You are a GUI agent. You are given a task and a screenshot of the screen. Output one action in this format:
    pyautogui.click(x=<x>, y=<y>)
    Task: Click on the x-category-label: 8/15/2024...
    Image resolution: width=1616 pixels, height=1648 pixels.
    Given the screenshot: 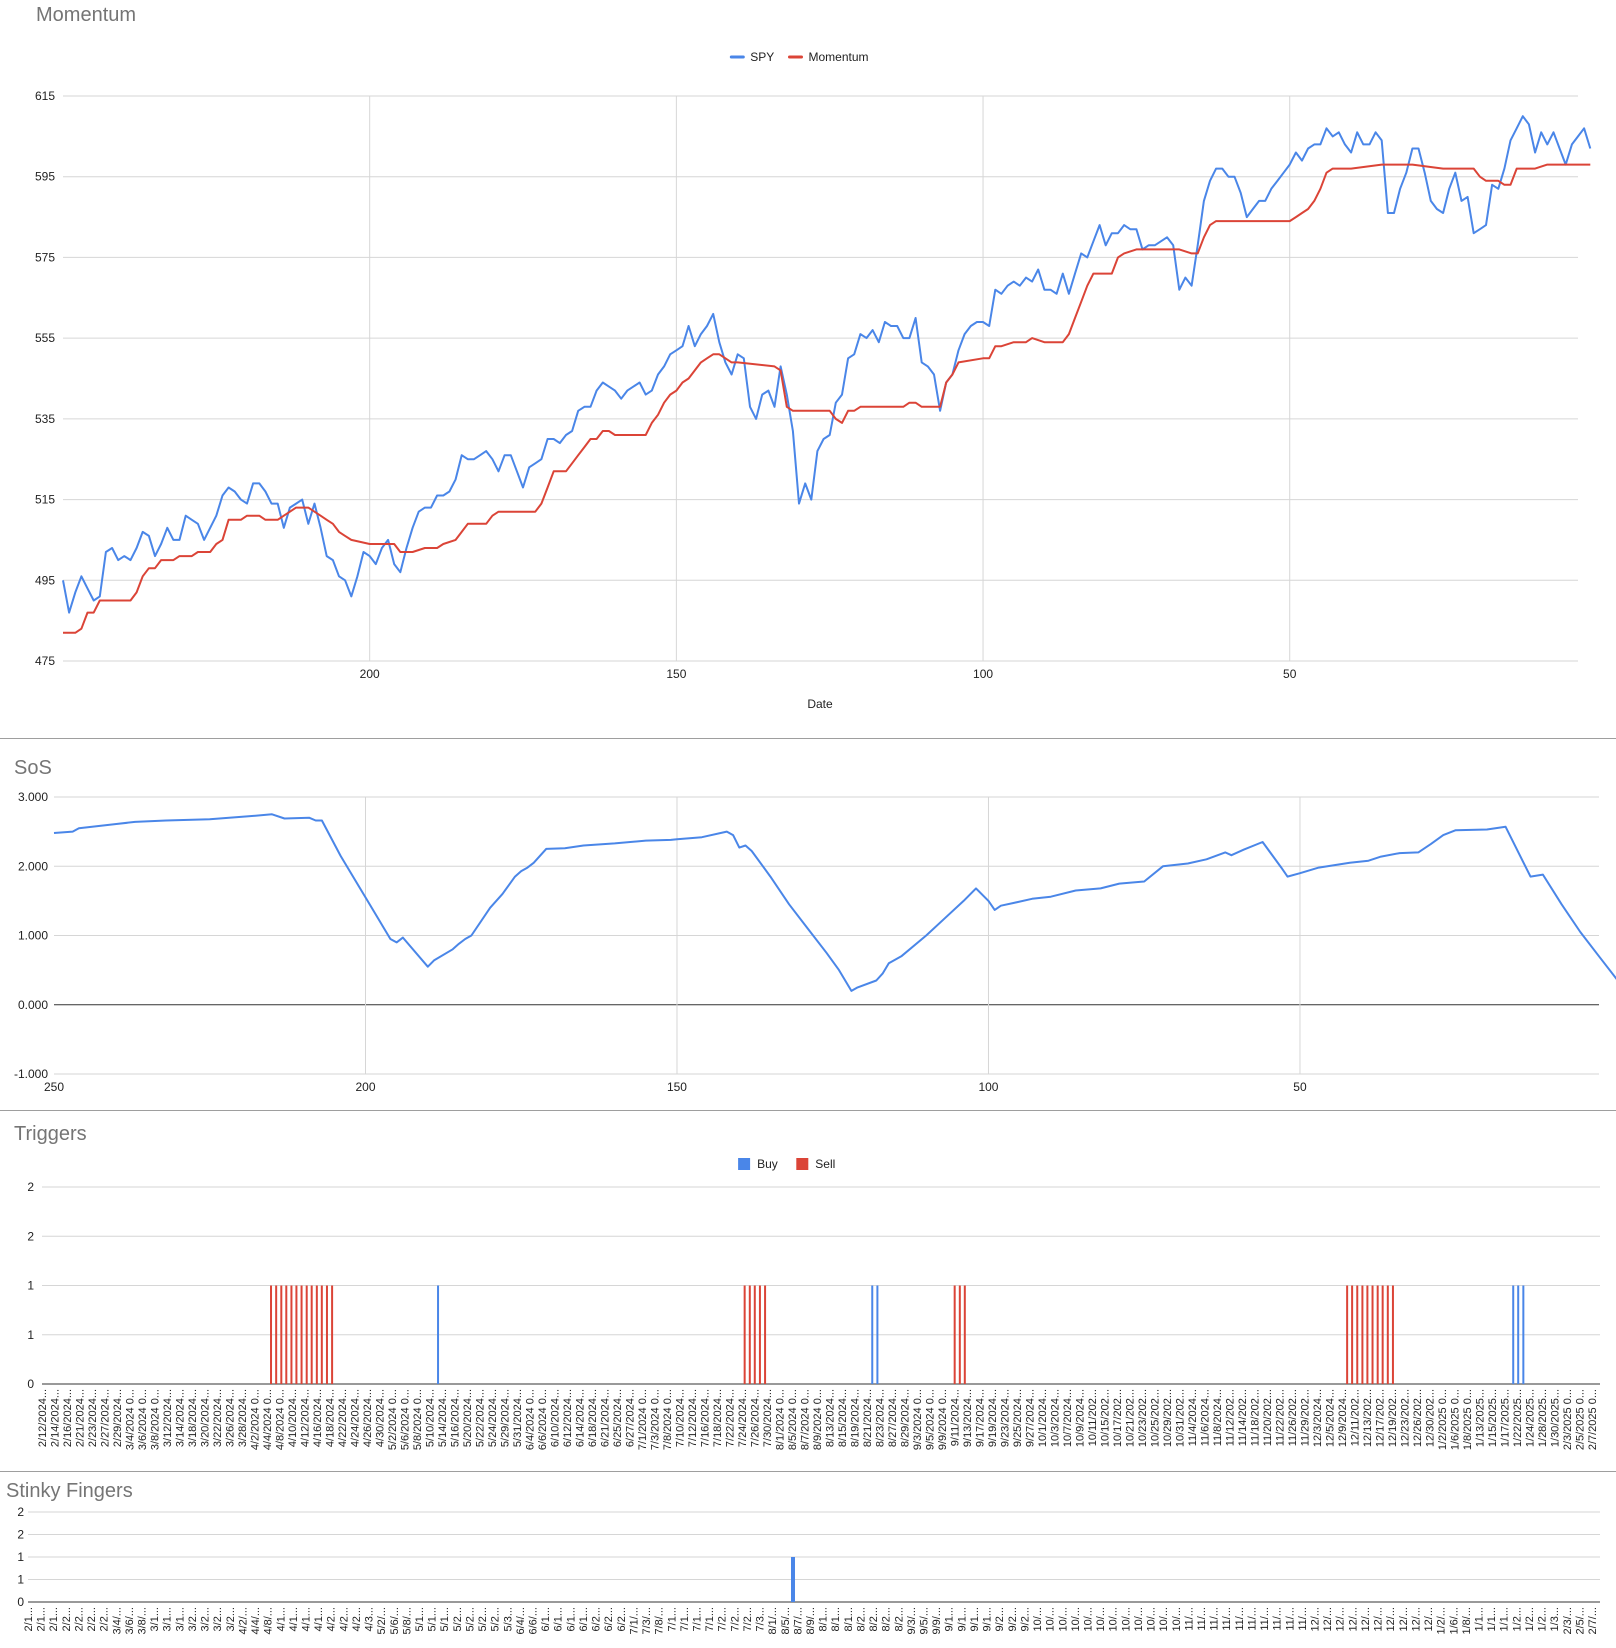 What is the action you would take?
    pyautogui.click(x=843, y=1418)
    